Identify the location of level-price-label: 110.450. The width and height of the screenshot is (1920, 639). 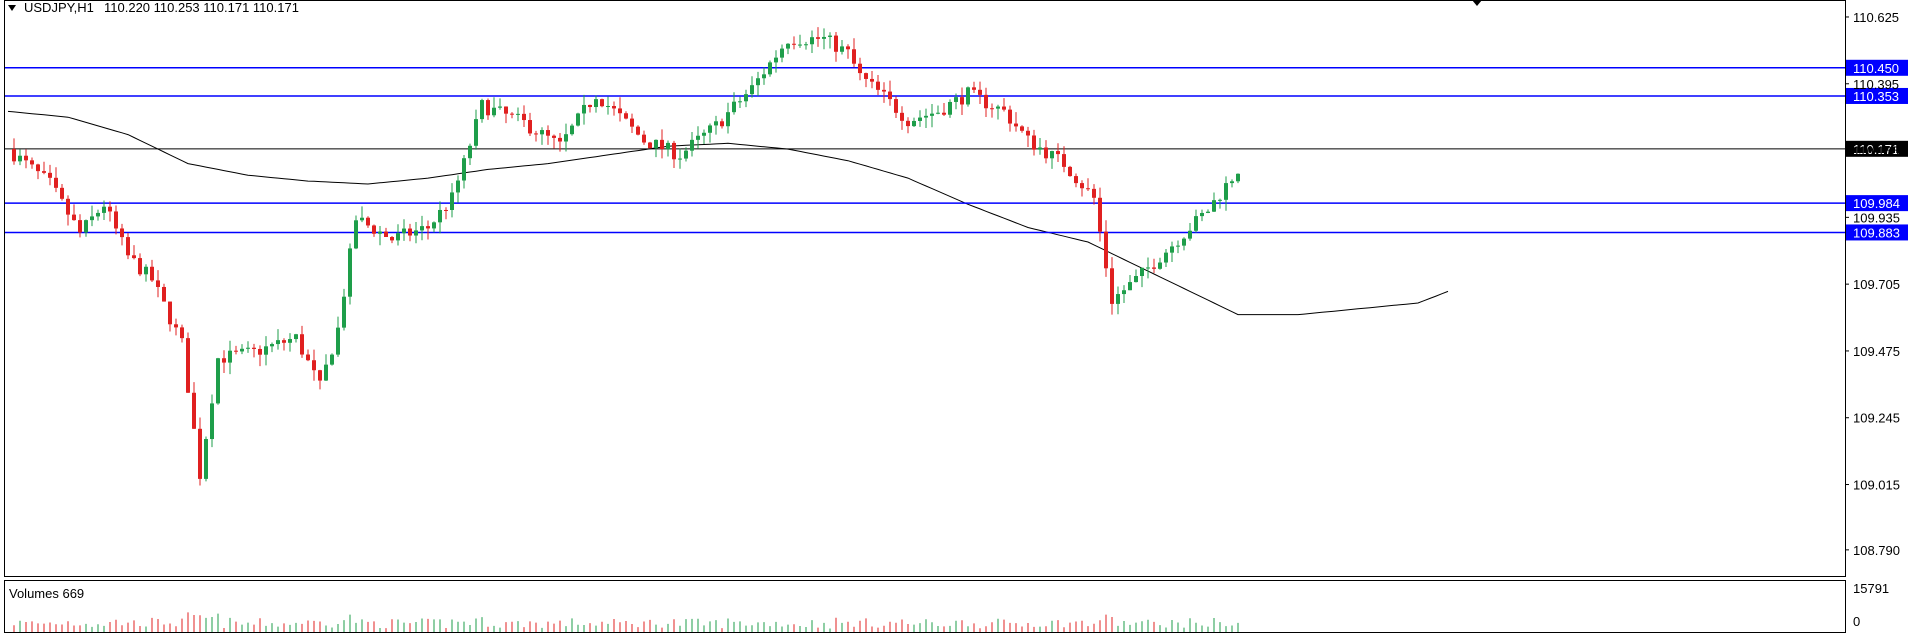
(1876, 68).